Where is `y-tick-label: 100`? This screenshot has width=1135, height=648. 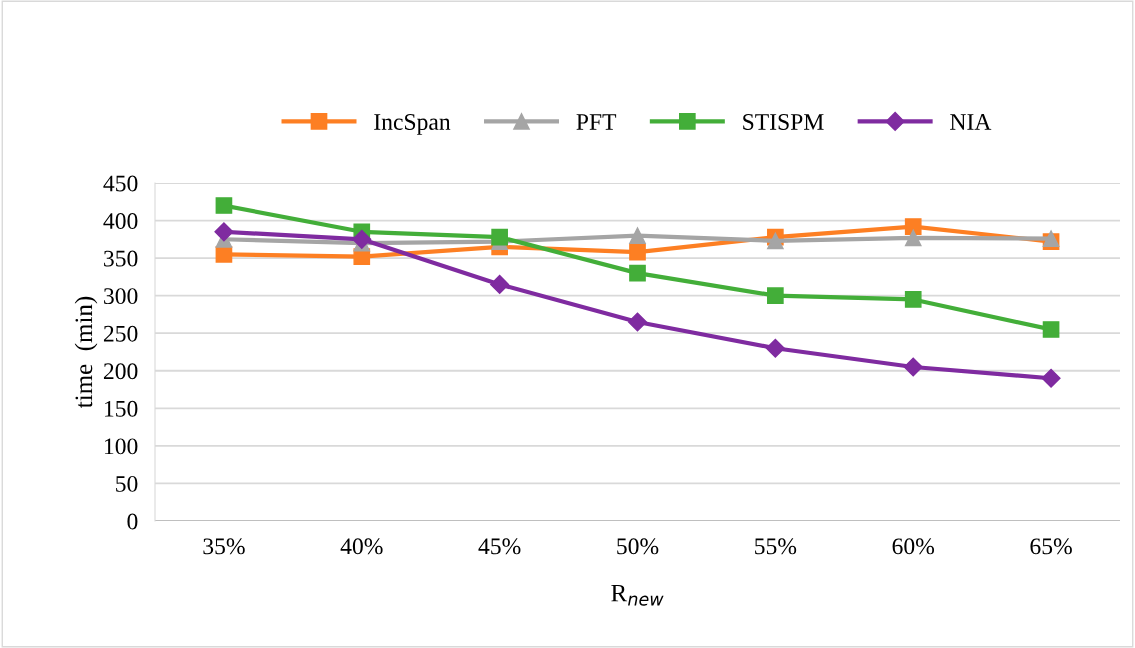 y-tick-label: 100 is located at coordinates (121, 446).